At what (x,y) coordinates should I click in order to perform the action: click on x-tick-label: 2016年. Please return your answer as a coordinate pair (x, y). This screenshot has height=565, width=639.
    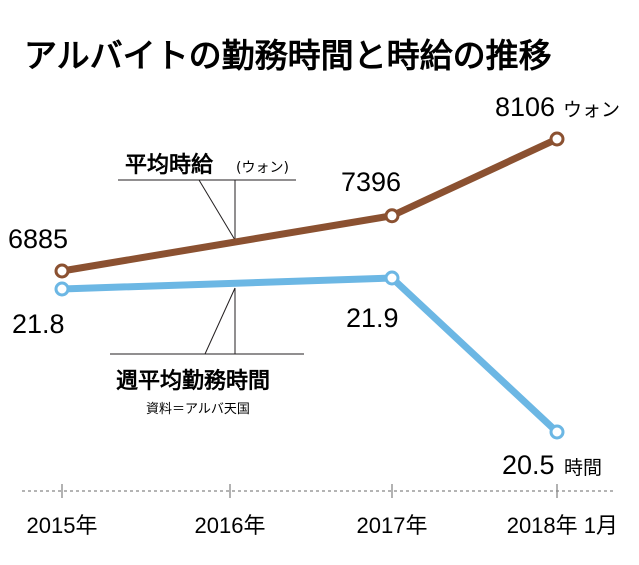
    Looking at the image, I should click on (230, 525).